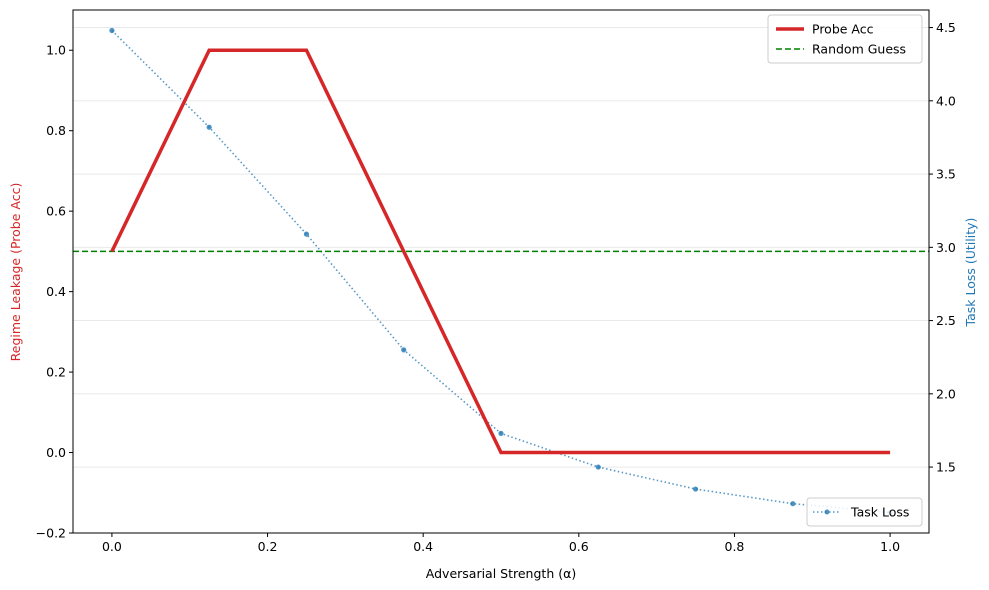 This screenshot has width=989, height=590. What do you see at coordinates (946, 467) in the screenshot?
I see `y-right-tick-label-0: 1.5` at bounding box center [946, 467].